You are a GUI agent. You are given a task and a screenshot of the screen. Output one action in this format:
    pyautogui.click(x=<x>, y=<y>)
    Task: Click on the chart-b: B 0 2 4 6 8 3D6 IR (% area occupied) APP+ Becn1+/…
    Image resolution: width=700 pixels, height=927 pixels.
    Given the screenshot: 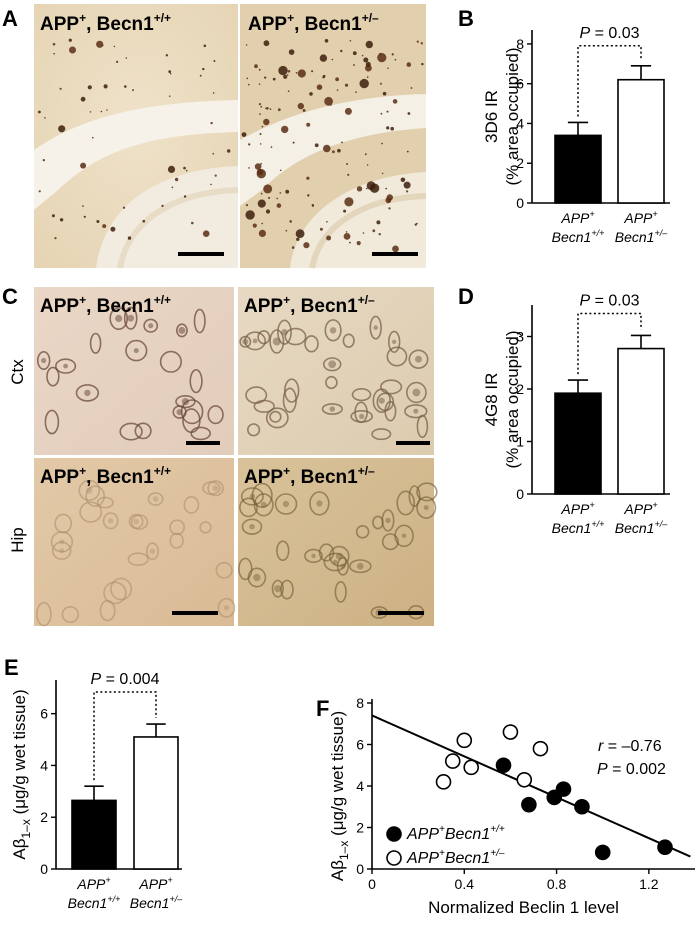 What is the action you would take?
    pyautogui.click(x=564, y=125)
    